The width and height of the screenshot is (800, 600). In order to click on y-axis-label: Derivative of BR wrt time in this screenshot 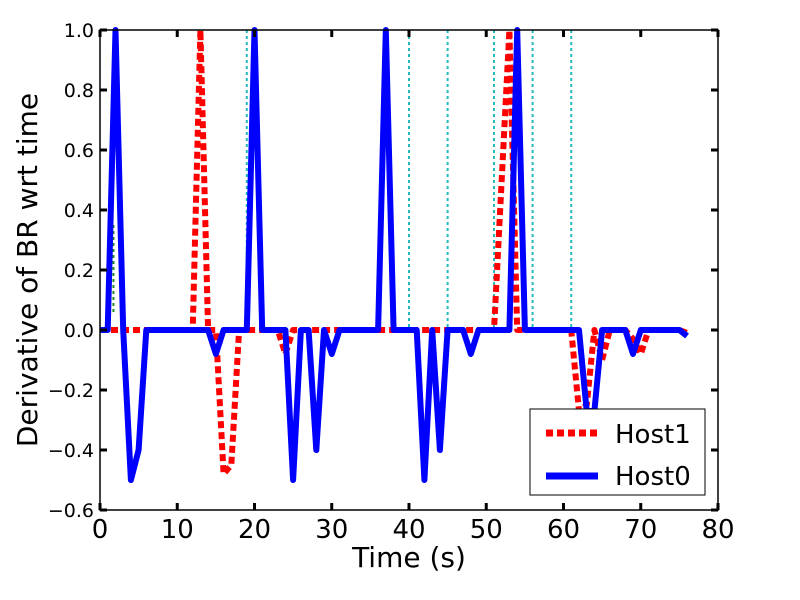, I will do `click(27, 270)`.